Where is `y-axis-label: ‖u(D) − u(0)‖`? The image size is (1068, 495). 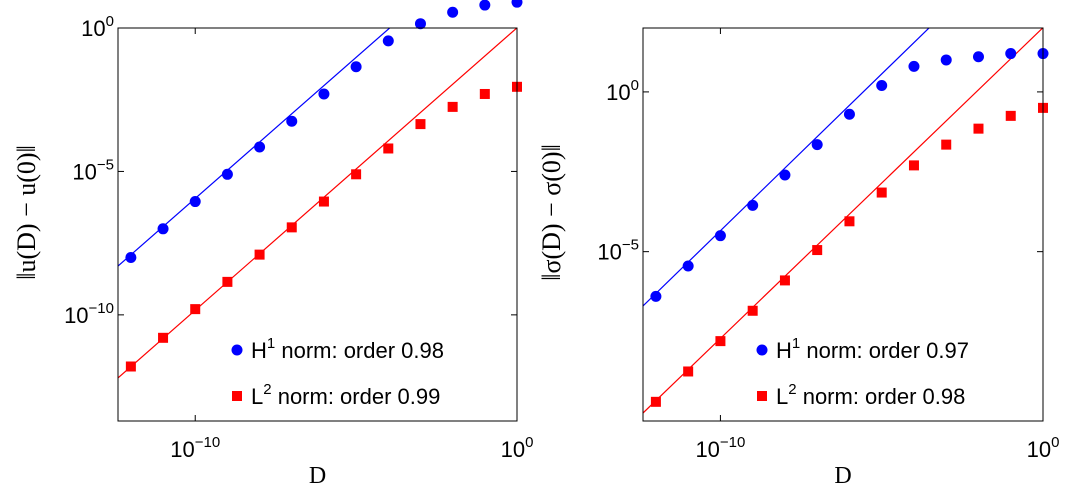 y-axis-label: ‖u(D) − u(0)‖ is located at coordinates (26, 212).